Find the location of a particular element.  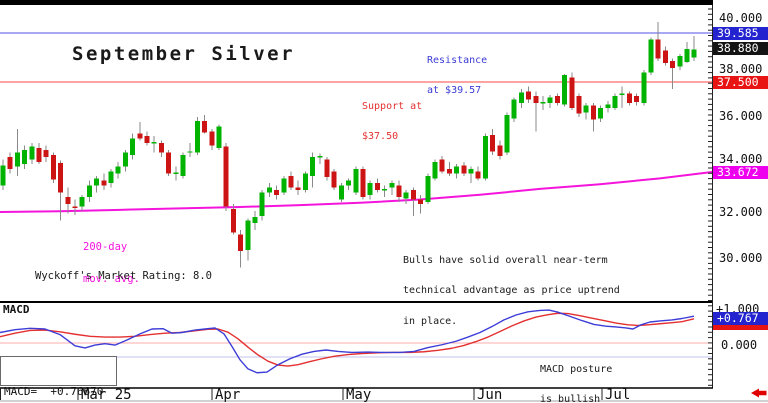

macd-readout-line1: MACD= +0.76670 is located at coordinates (54, 391).